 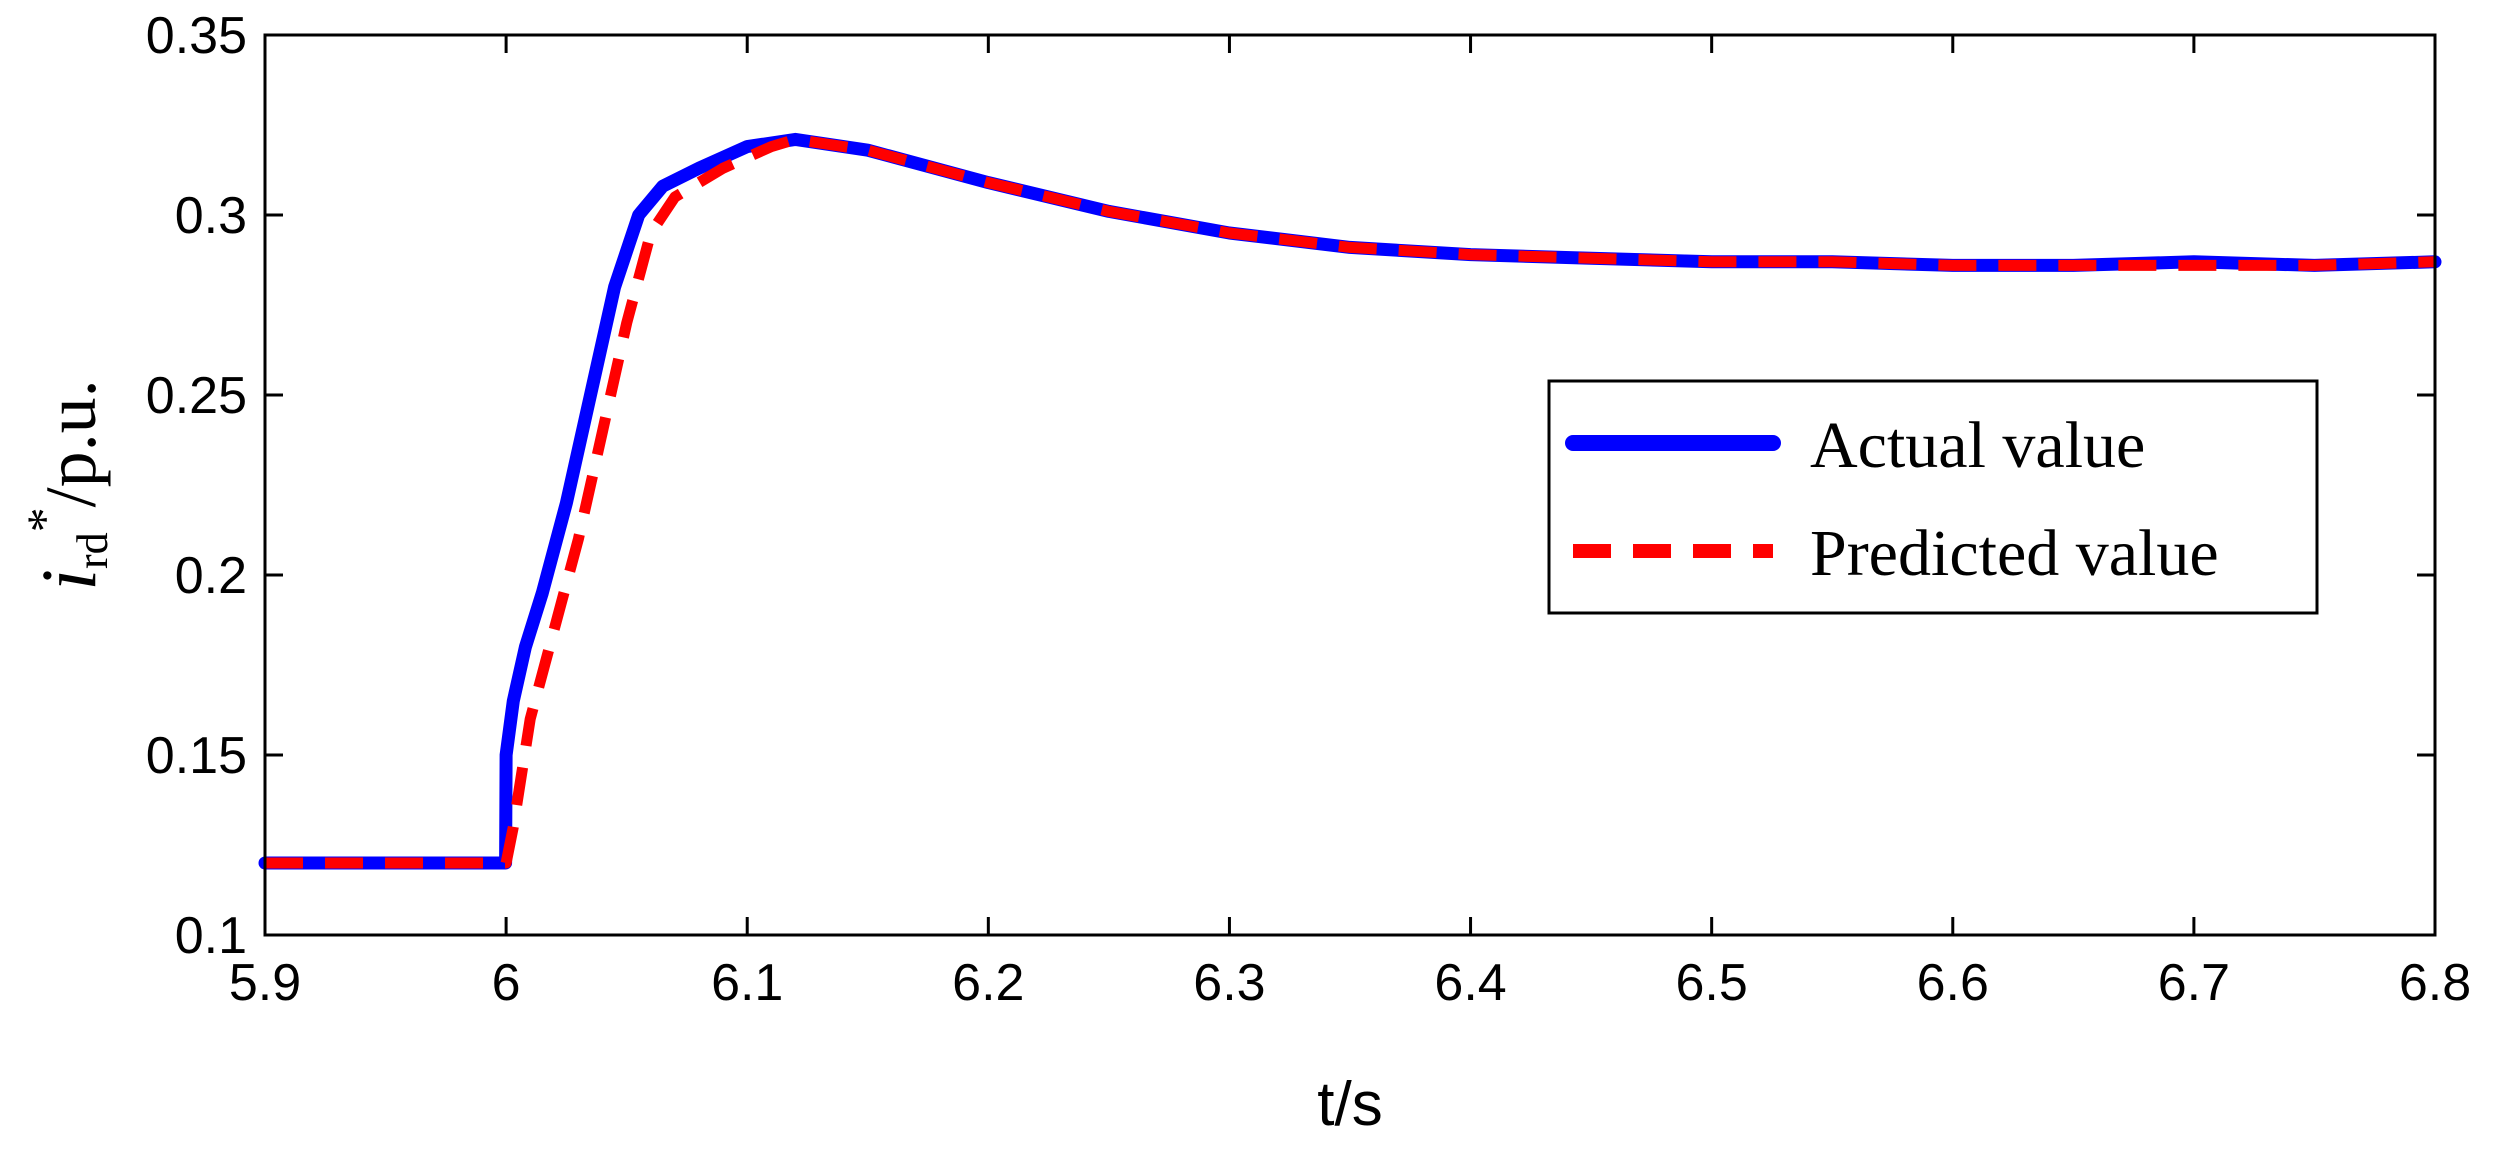 I want to click on x-tick-label: 6.6, so click(x=1953, y=983).